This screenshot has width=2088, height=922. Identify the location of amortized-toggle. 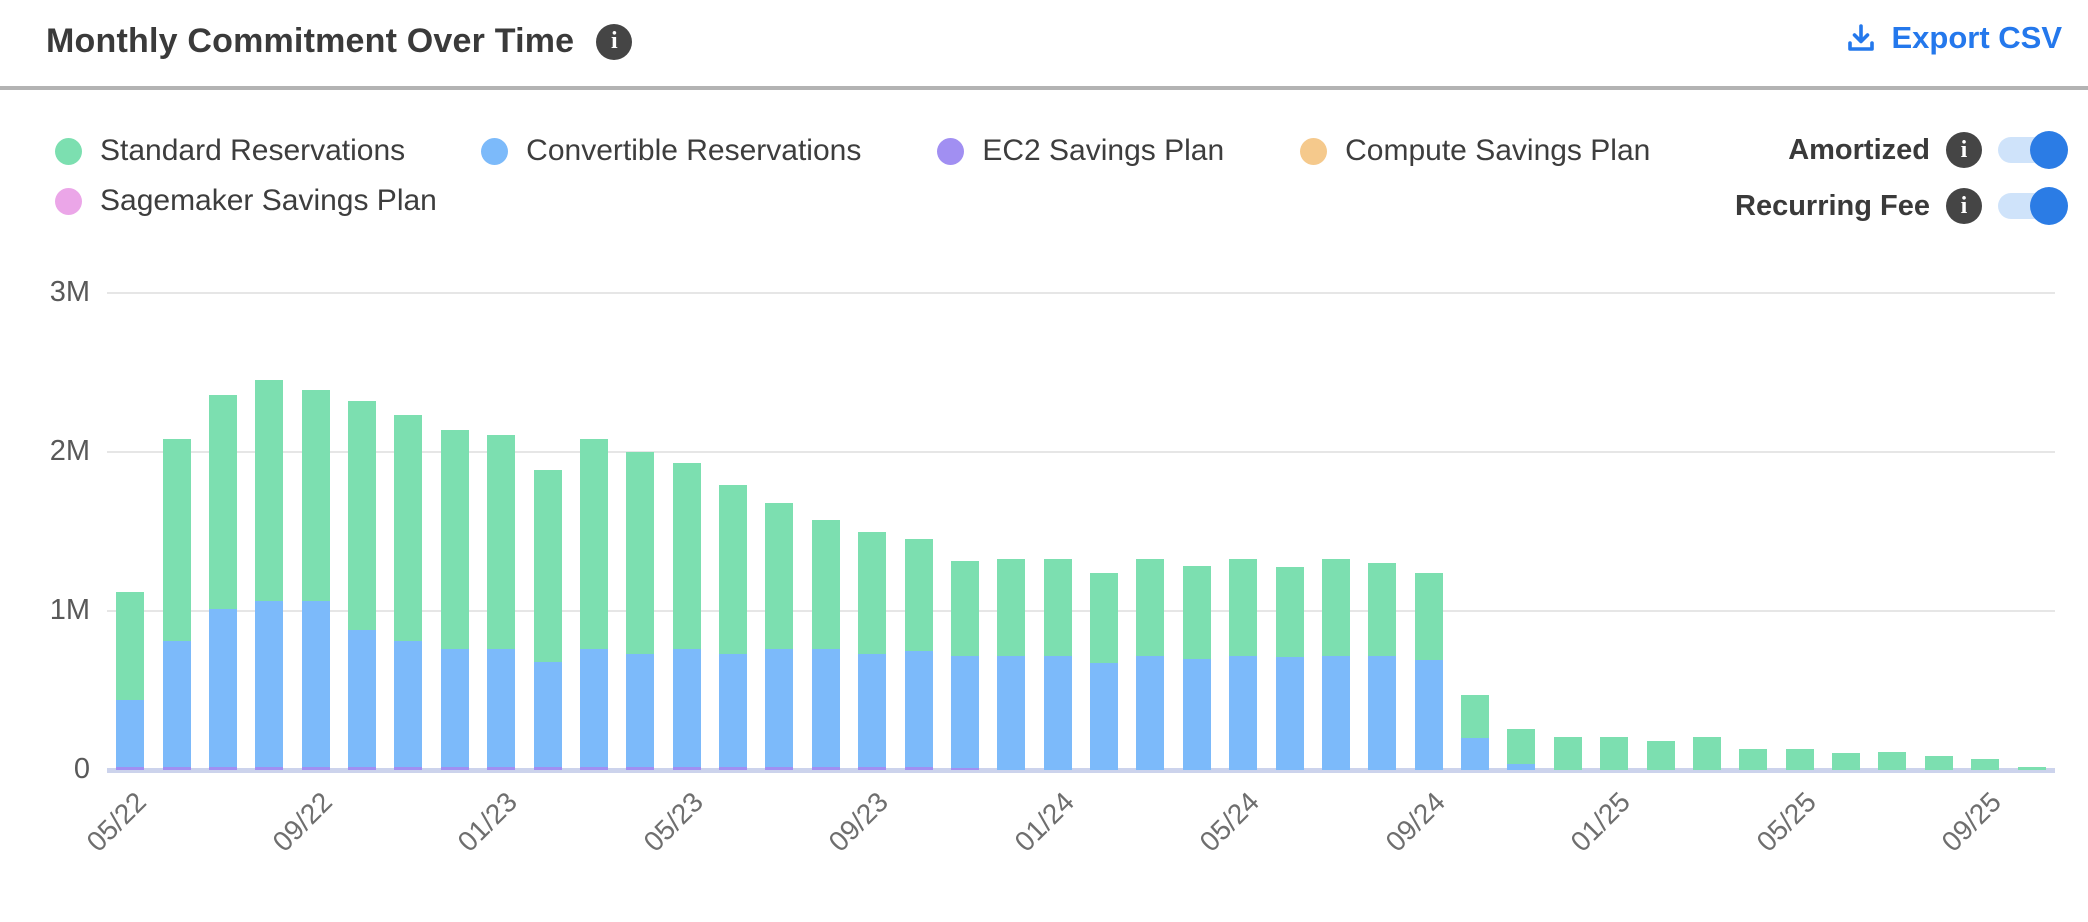
(2033, 150).